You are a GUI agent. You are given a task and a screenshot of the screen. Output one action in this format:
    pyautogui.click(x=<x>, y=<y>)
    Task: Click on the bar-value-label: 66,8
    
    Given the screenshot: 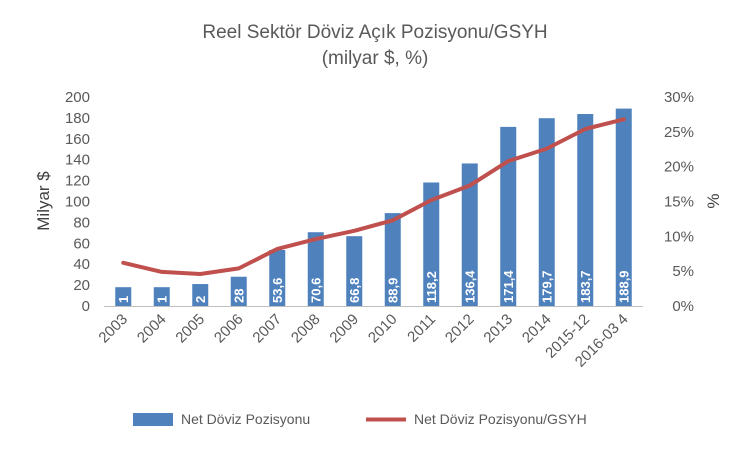 What is the action you would take?
    pyautogui.click(x=354, y=290)
    